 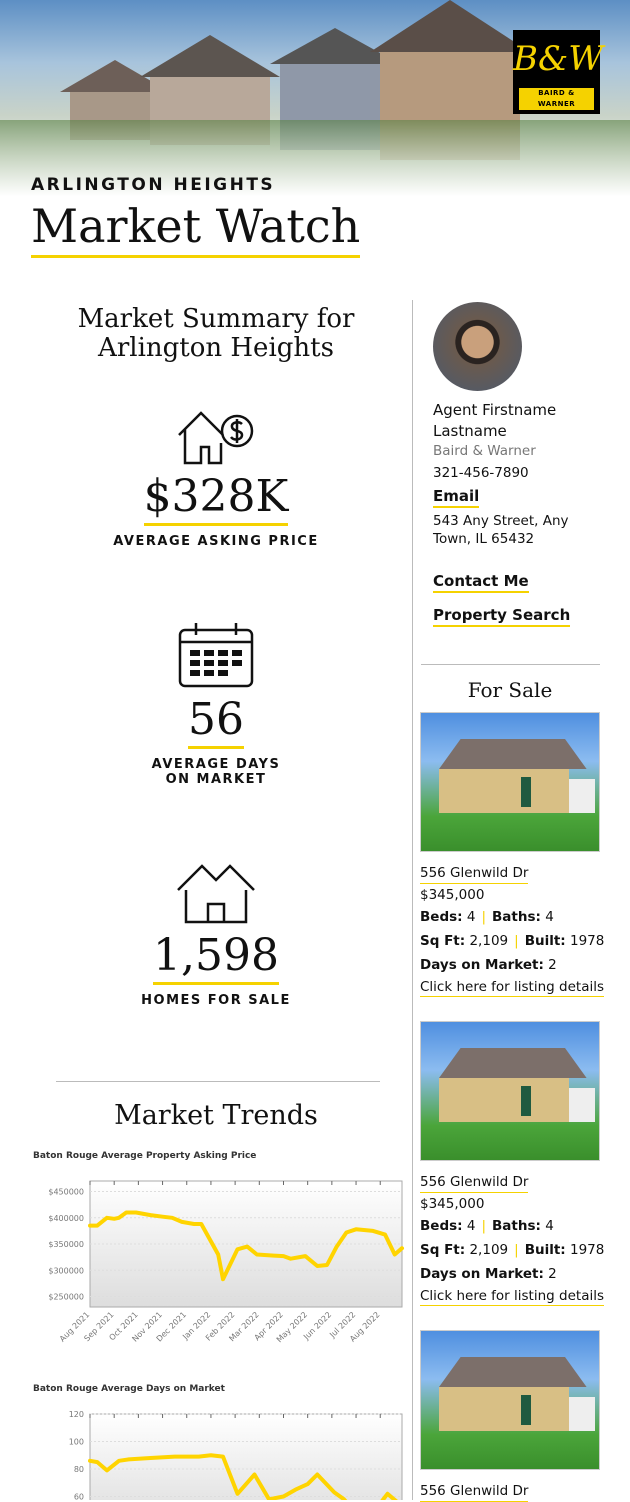 I want to click on city-name: ARLINGTON HEIGHTS, so click(x=153, y=185).